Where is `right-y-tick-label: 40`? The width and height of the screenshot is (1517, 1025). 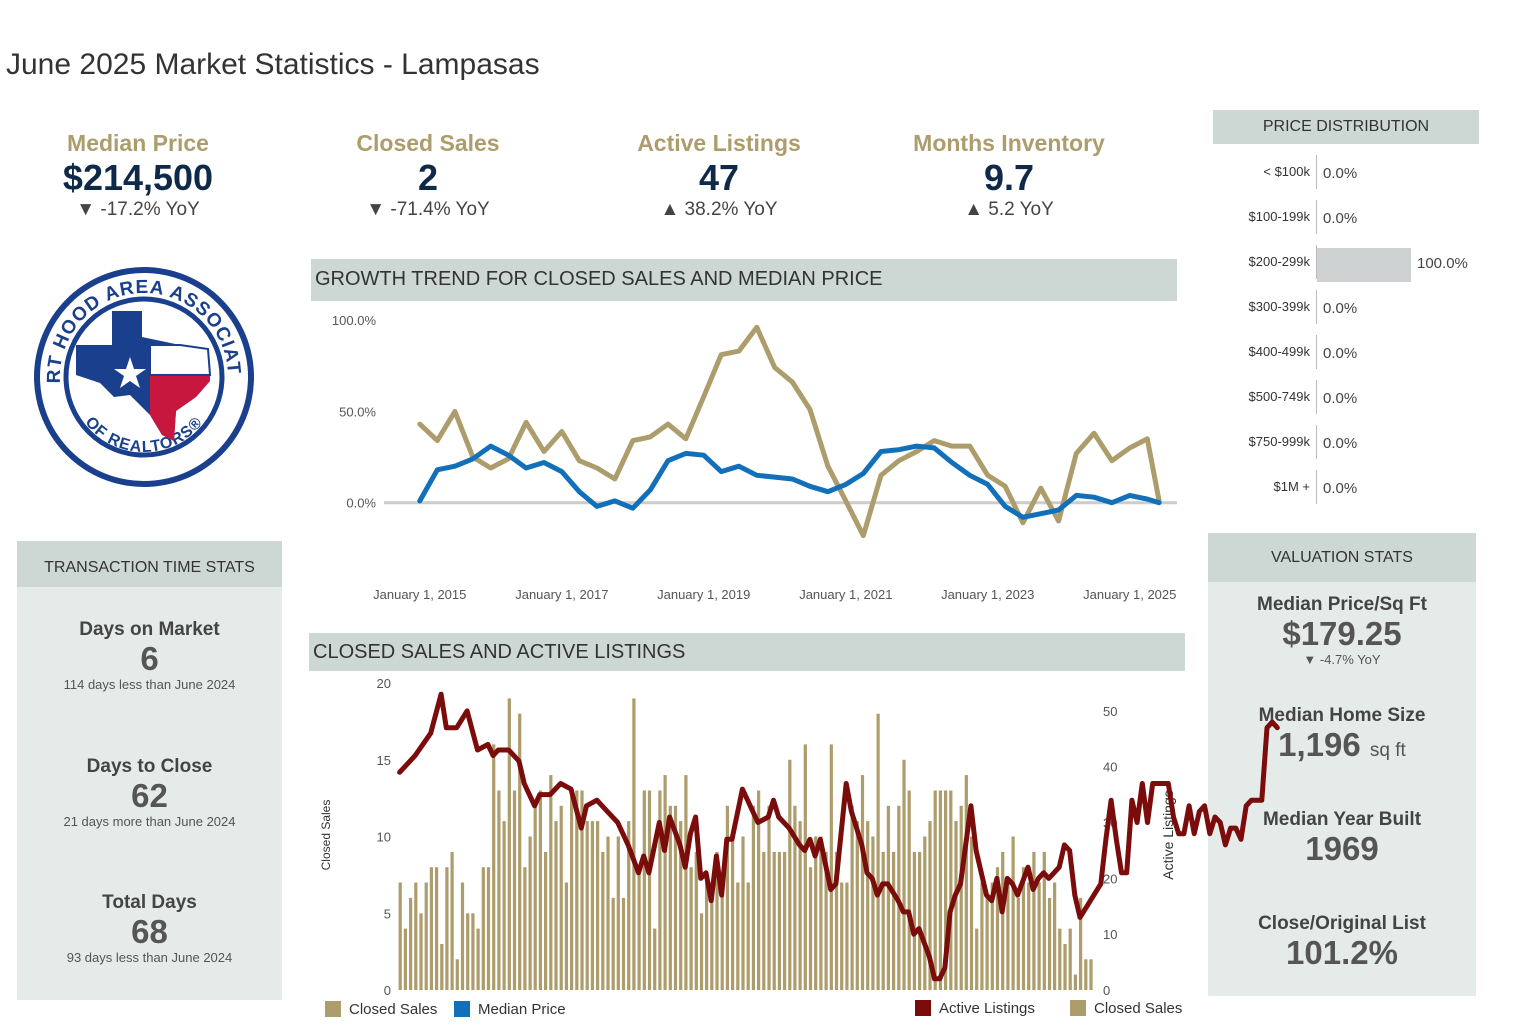 right-y-tick-label: 40 is located at coordinates (1110, 767).